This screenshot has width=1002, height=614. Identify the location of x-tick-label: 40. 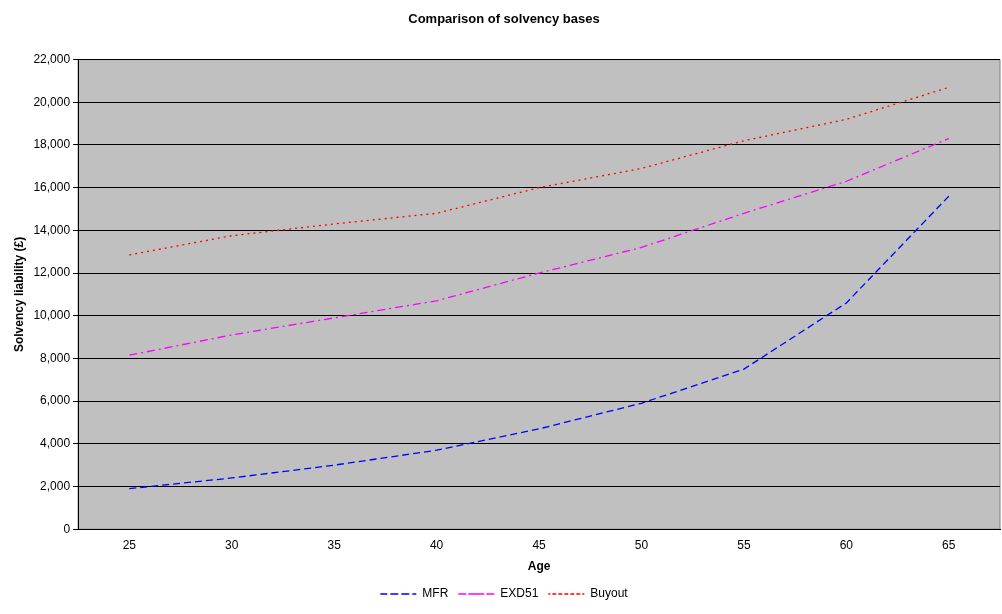
(436, 544).